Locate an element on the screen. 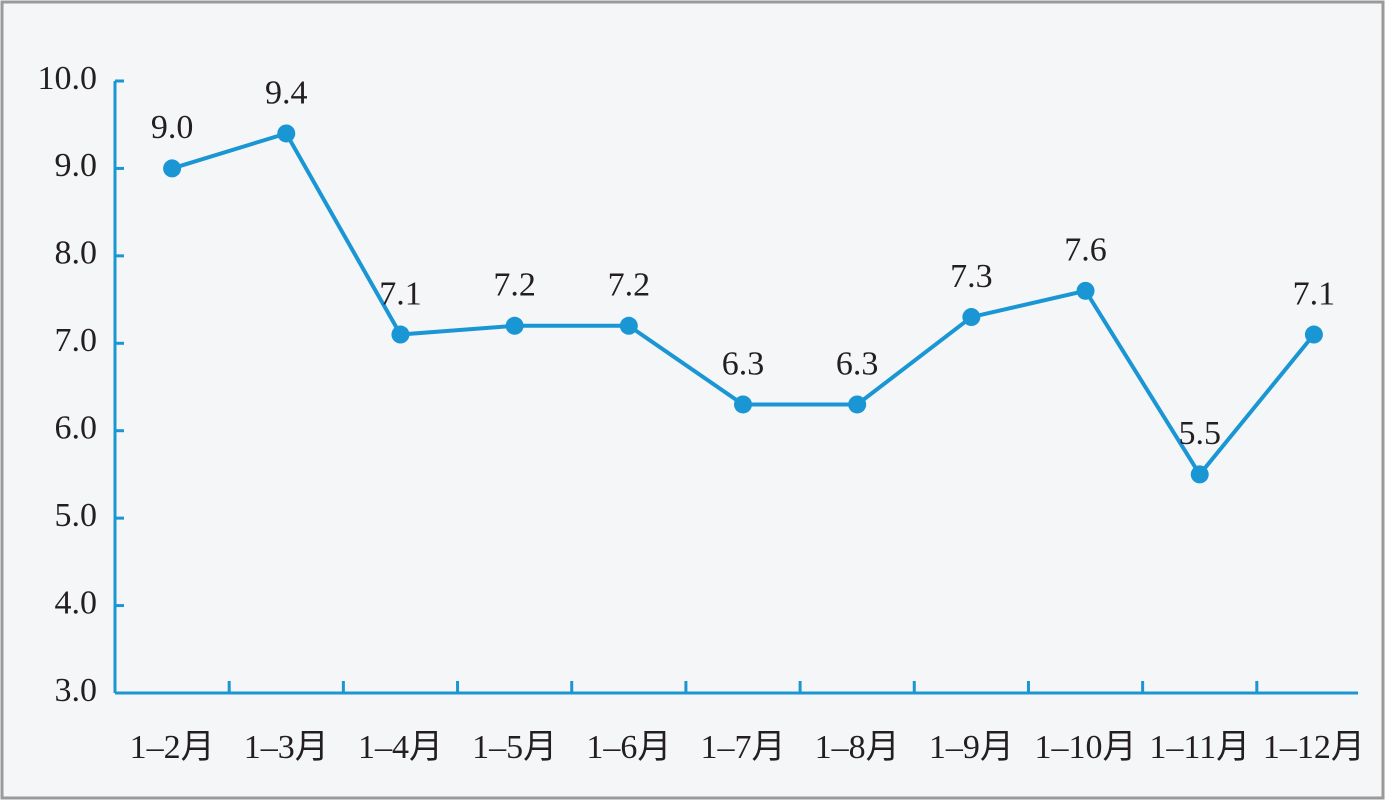  y-tick-label: 6.0 is located at coordinates (76, 428).